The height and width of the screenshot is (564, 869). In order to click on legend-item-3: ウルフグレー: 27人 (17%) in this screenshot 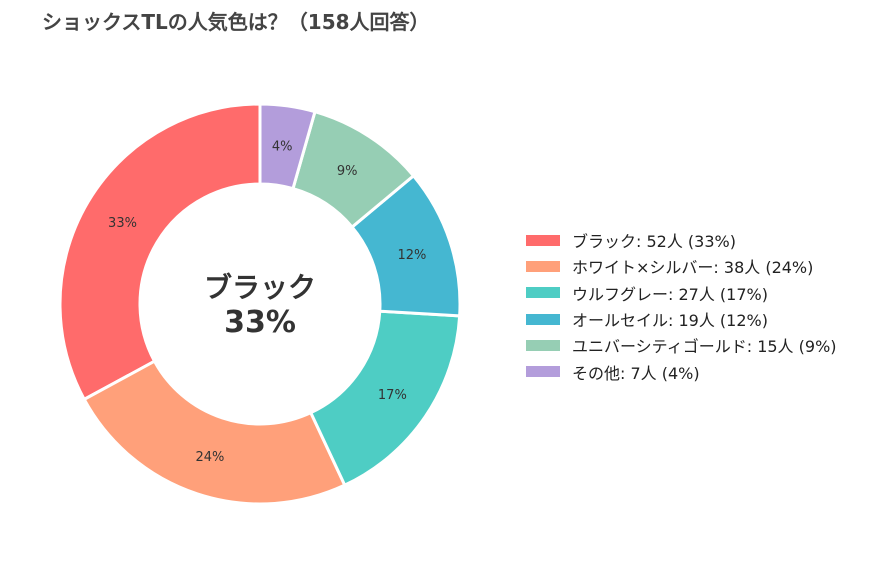, I will do `click(681, 293)`.